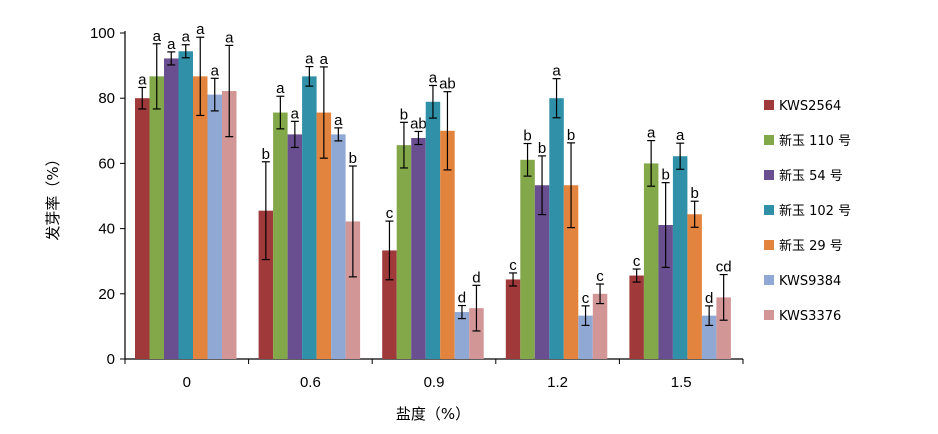  What do you see at coordinates (811, 176) in the screenshot?
I see `legend-label: 新玉 54 号` at bounding box center [811, 176].